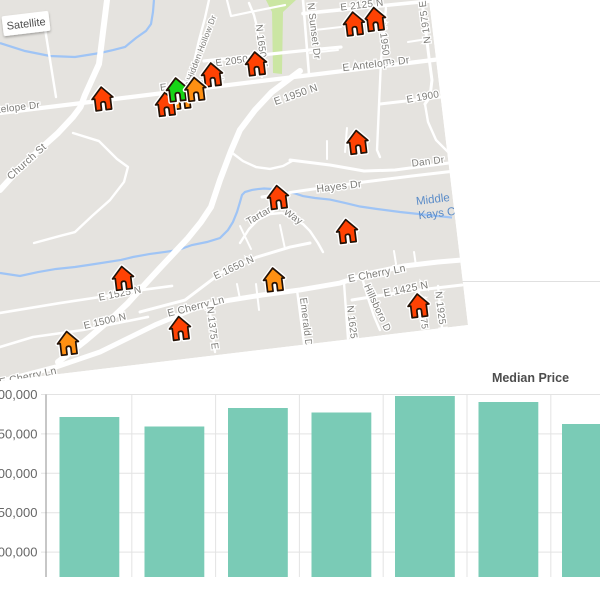 This screenshot has width=600, height=600. I want to click on svg-text: Median Price, so click(530, 378).